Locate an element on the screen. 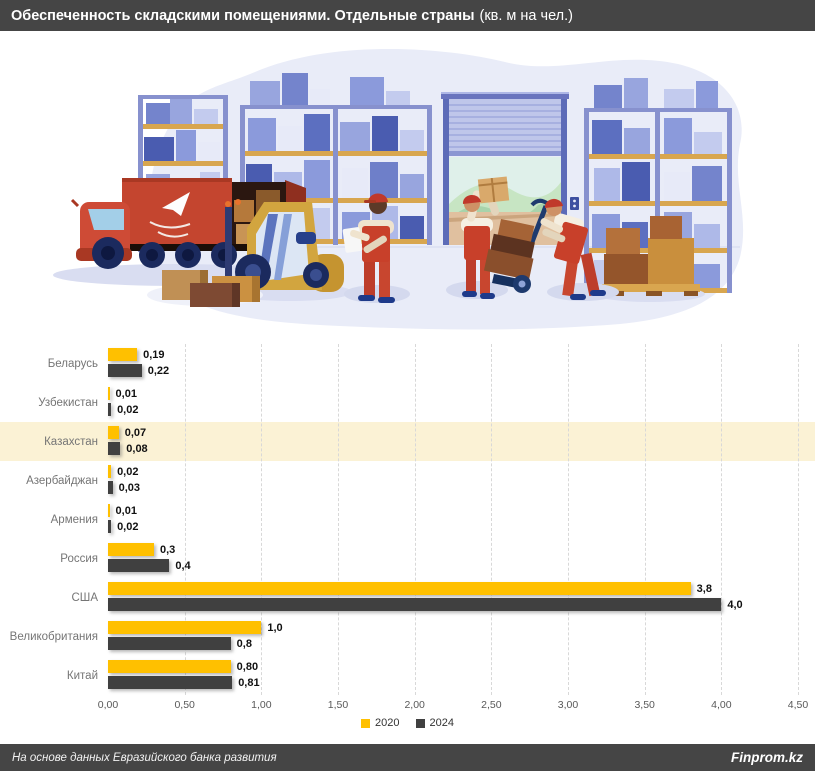  pallet-boxes-right is located at coordinates (651, 256).